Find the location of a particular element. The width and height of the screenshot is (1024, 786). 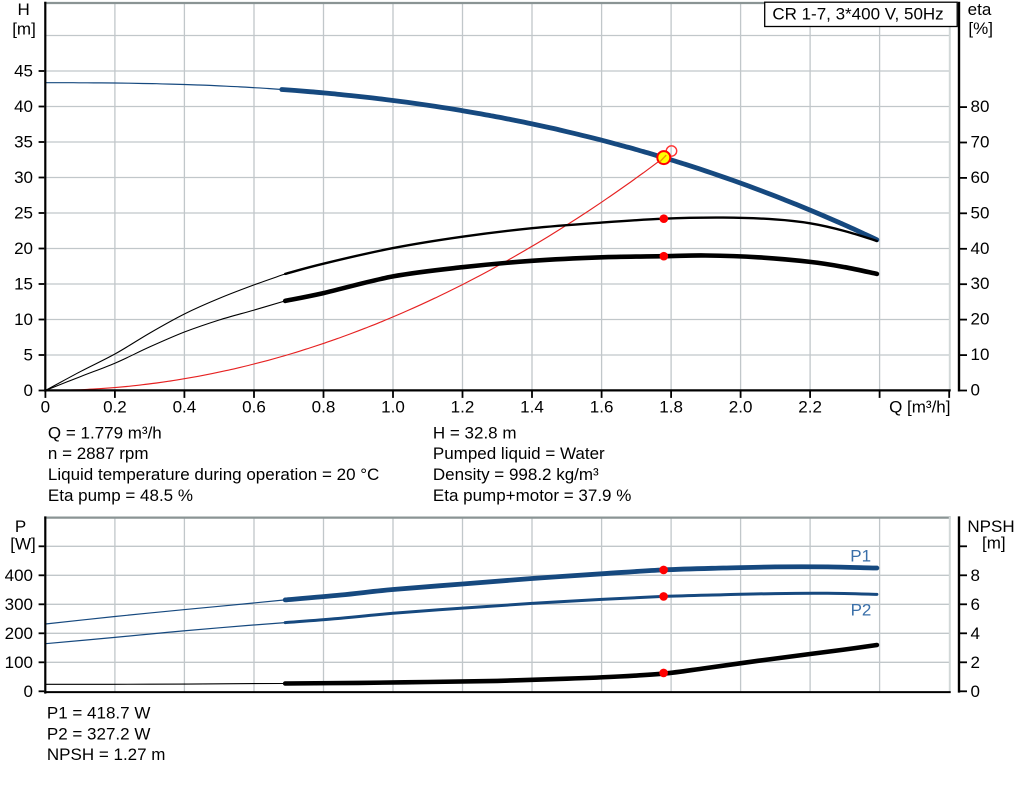

svg-text: 0.2 is located at coordinates (115, 407).